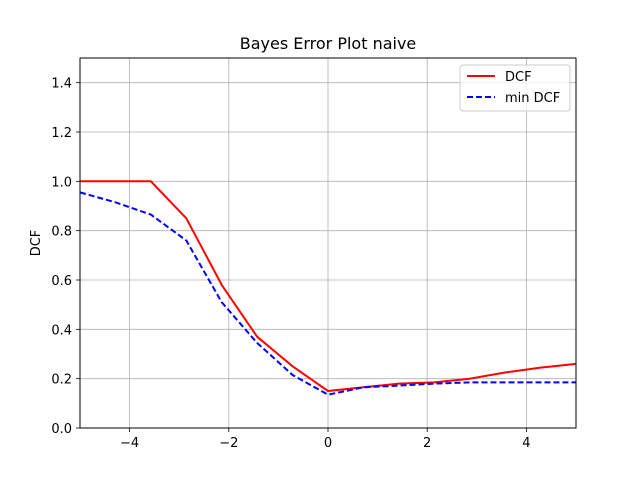 This screenshot has height=480, width=640. Describe the element at coordinates (61, 133) in the screenshot. I see `y-tick-label: 1.2` at that location.